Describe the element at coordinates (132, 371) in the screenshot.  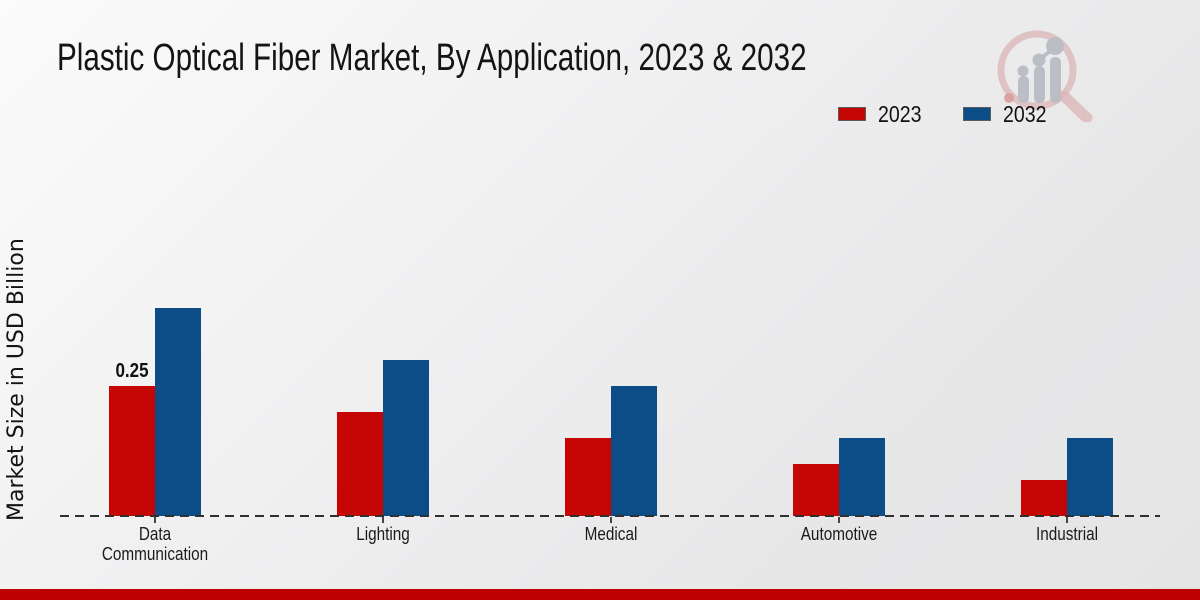
I see `bar-value-label-2023-data-communication: 0.25` at that location.